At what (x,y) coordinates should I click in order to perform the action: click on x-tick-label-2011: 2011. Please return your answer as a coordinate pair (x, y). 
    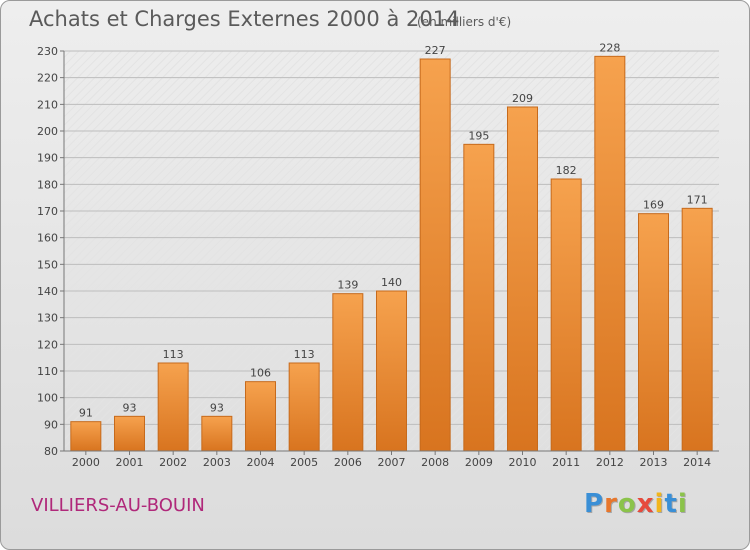
    Looking at the image, I should click on (566, 462).